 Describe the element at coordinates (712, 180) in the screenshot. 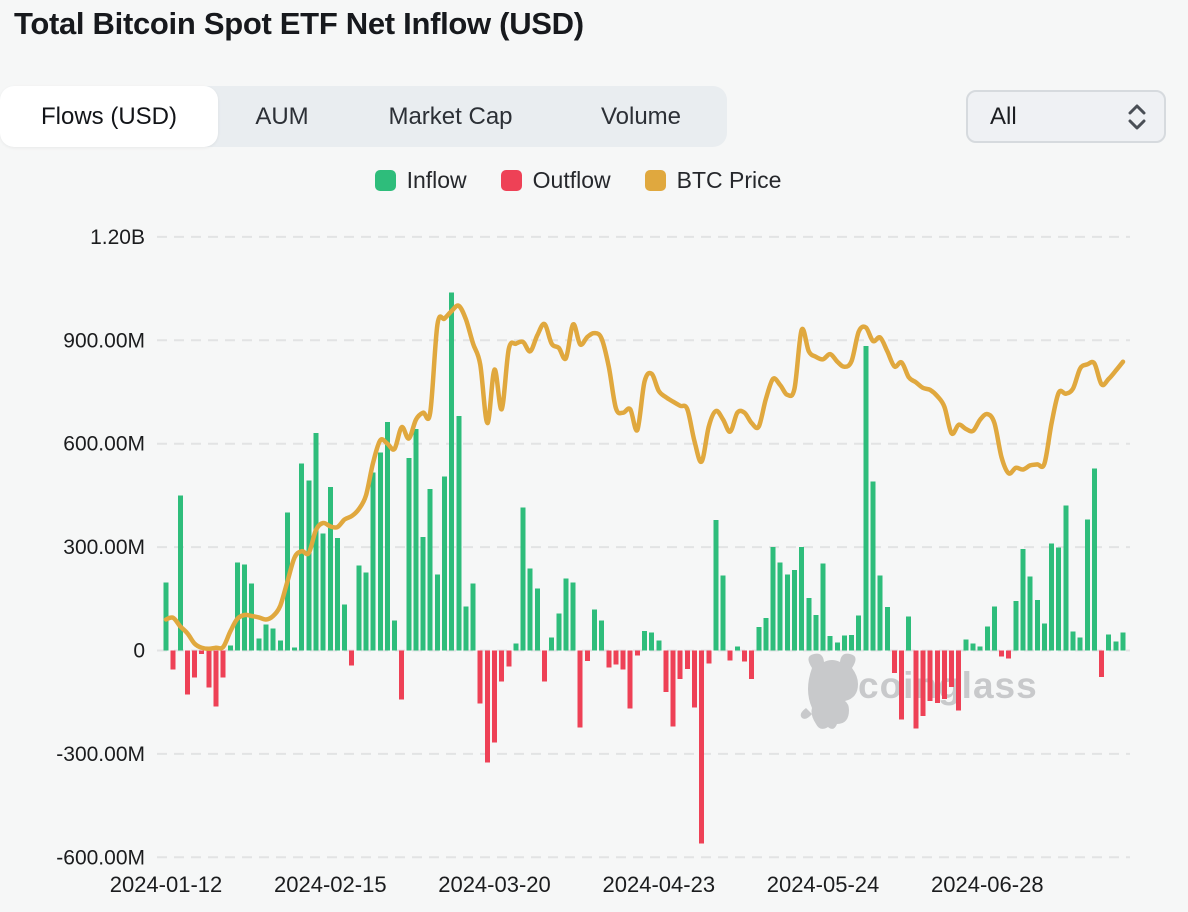

I see `legend-item-btc-price: BTC Price` at that location.